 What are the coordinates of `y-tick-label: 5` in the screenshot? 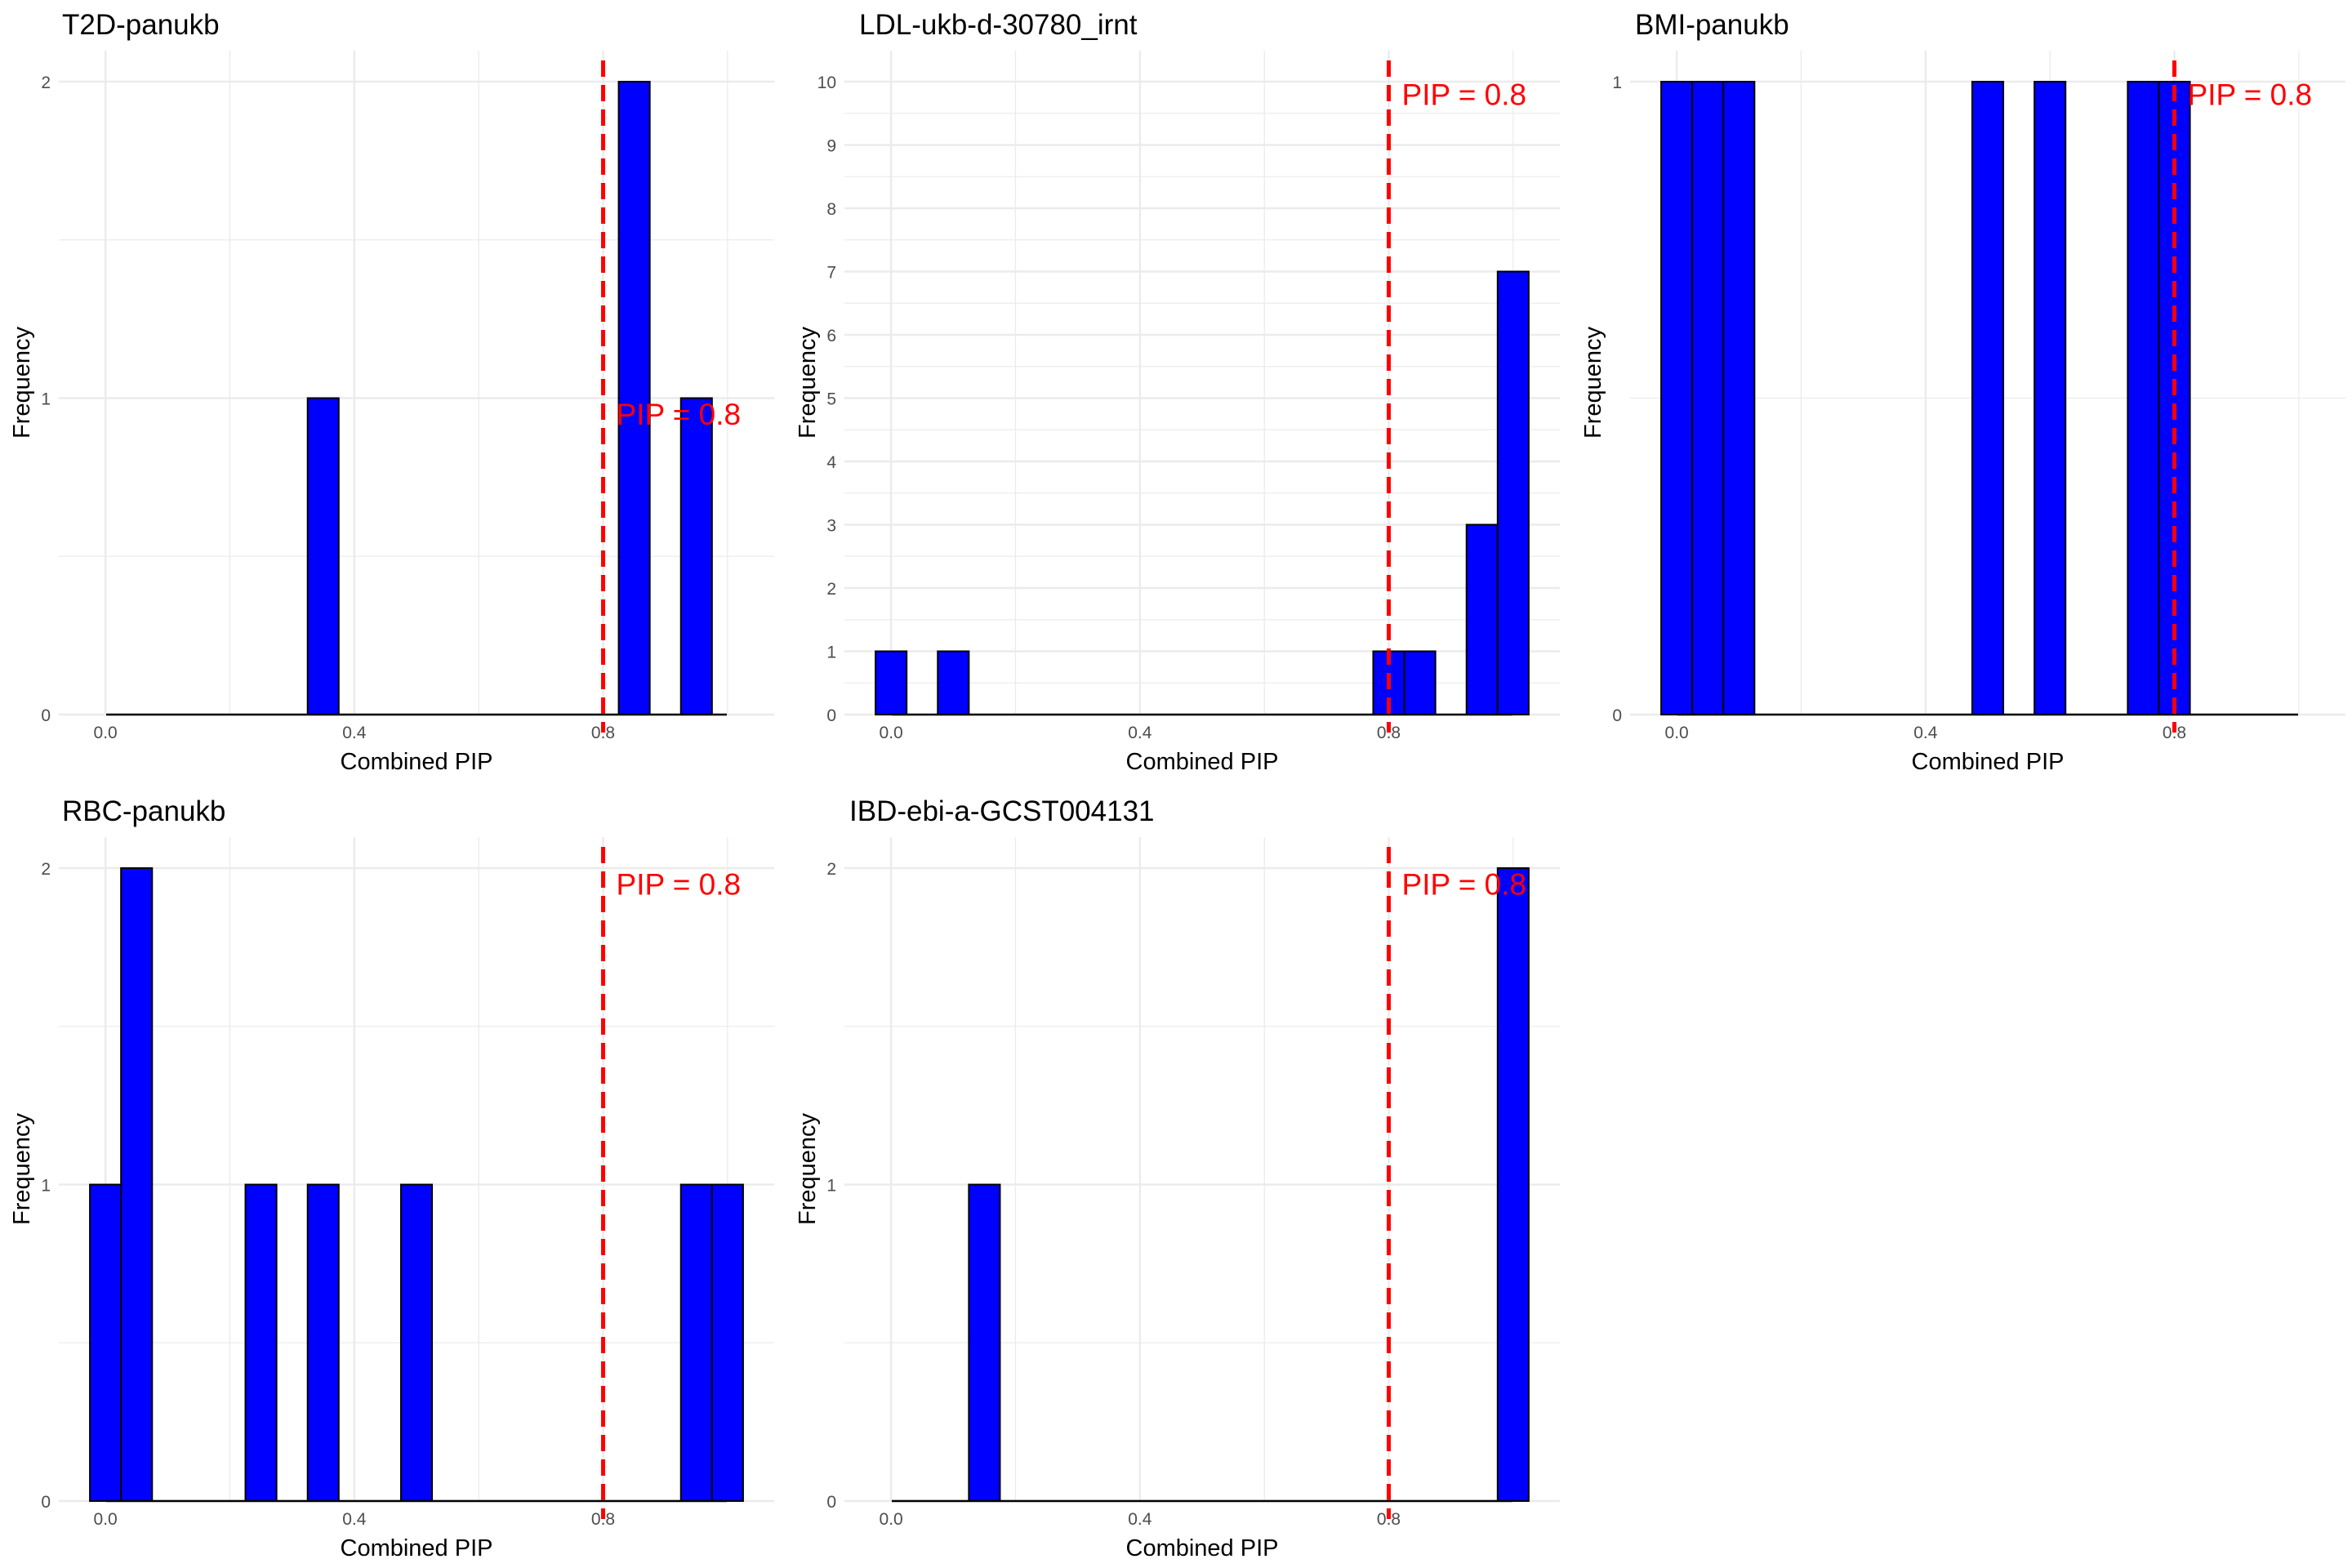 It's located at (831, 399).